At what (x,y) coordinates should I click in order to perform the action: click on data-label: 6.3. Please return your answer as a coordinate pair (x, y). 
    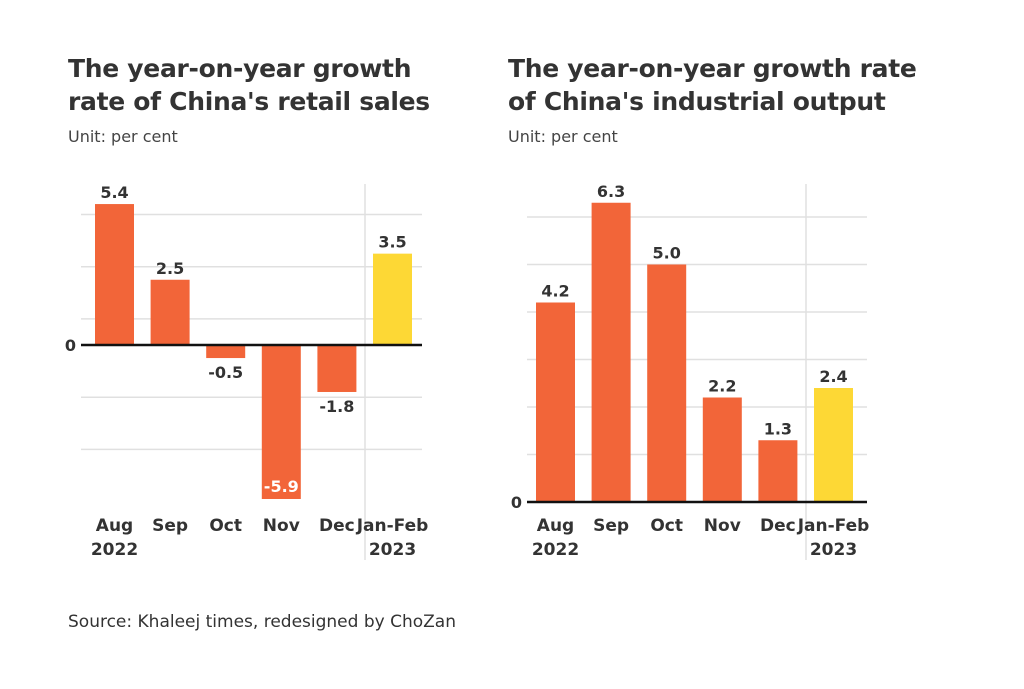
    Looking at the image, I should click on (611, 191).